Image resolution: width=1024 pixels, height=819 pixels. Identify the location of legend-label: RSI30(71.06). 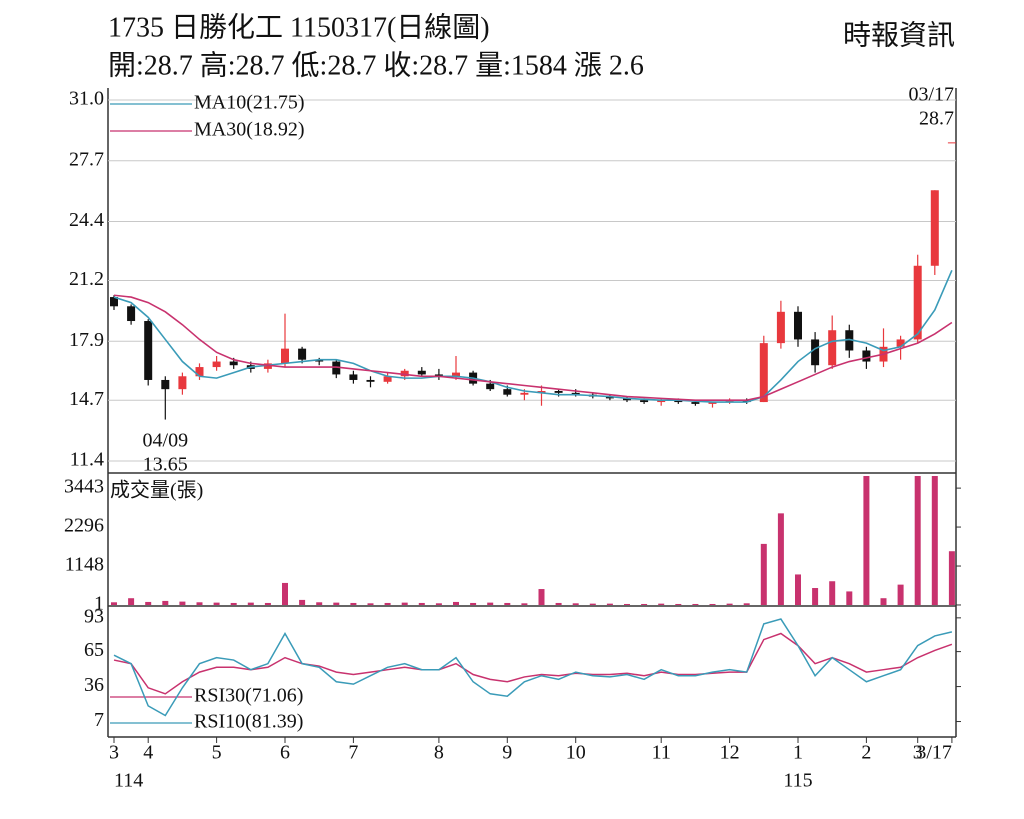
(248, 696).